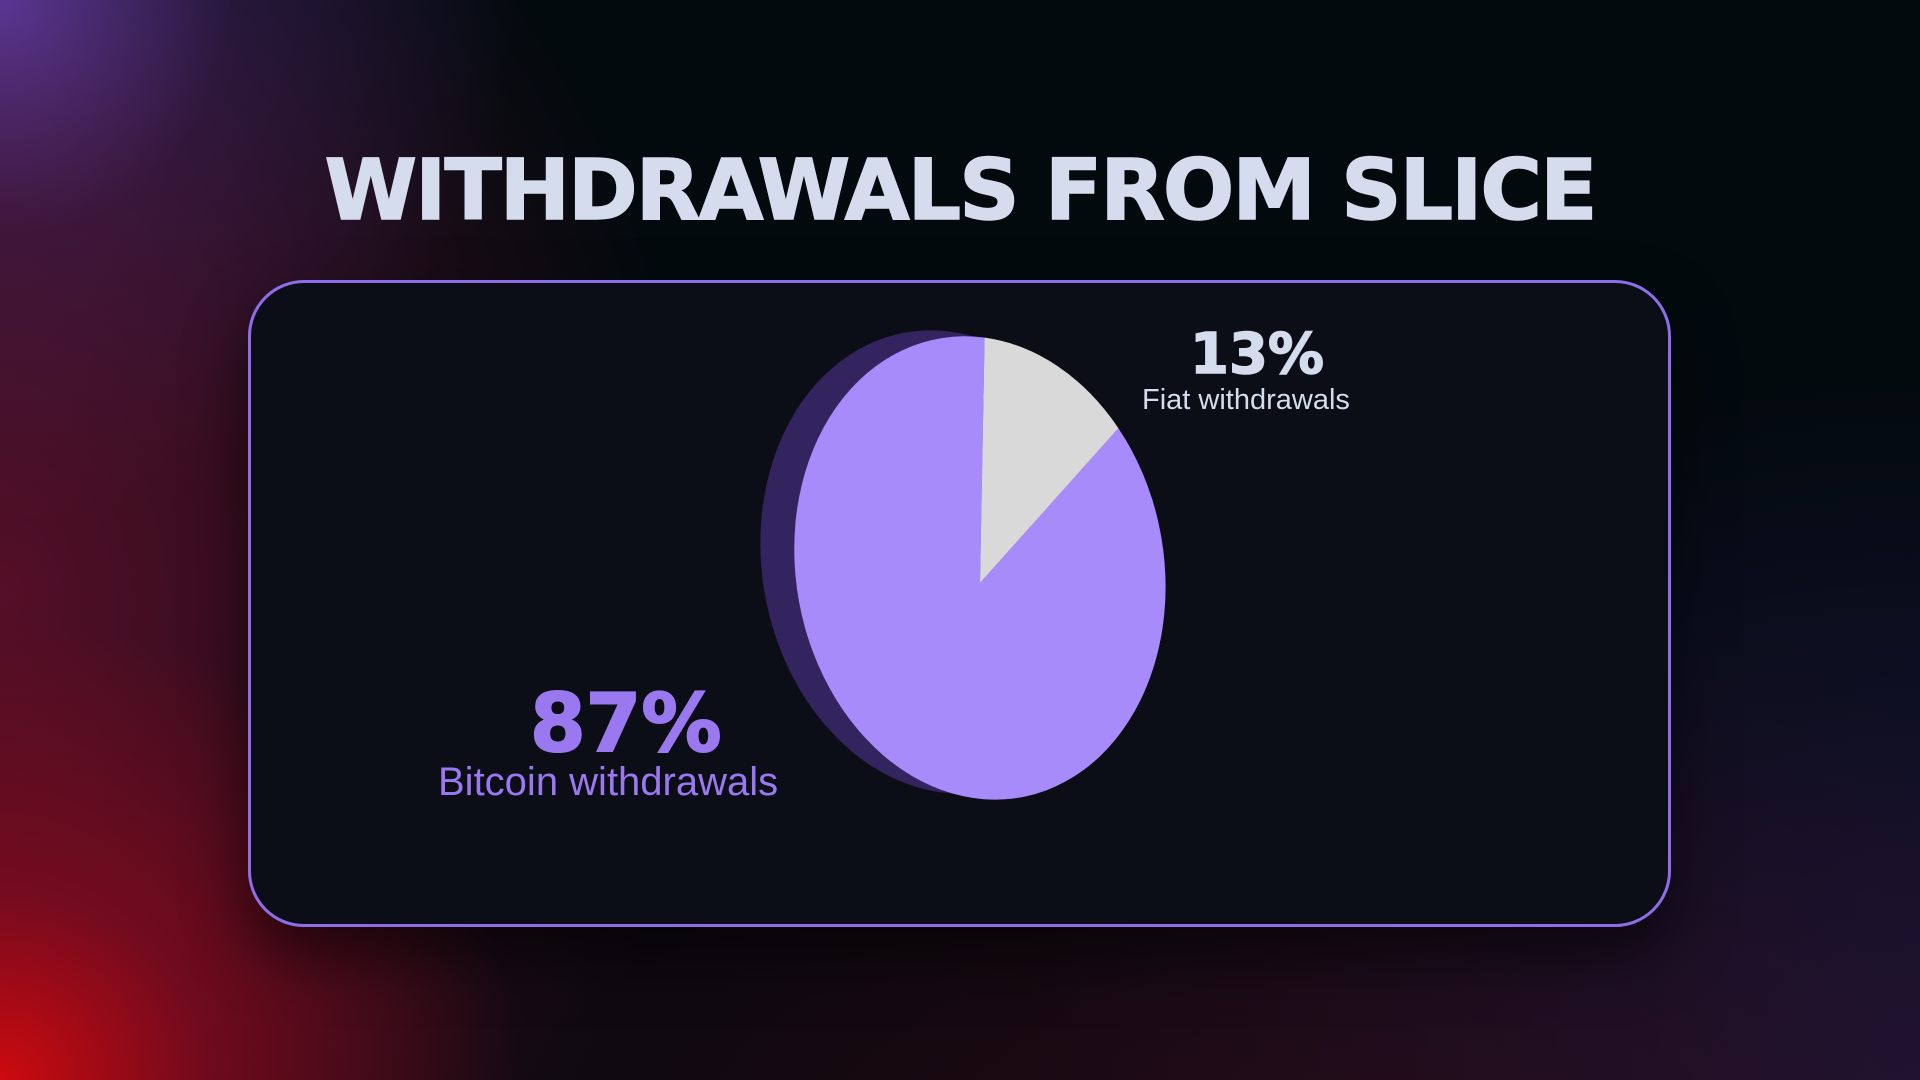 The height and width of the screenshot is (1080, 1920). I want to click on fiat-percentage: 13%, so click(1257, 354).